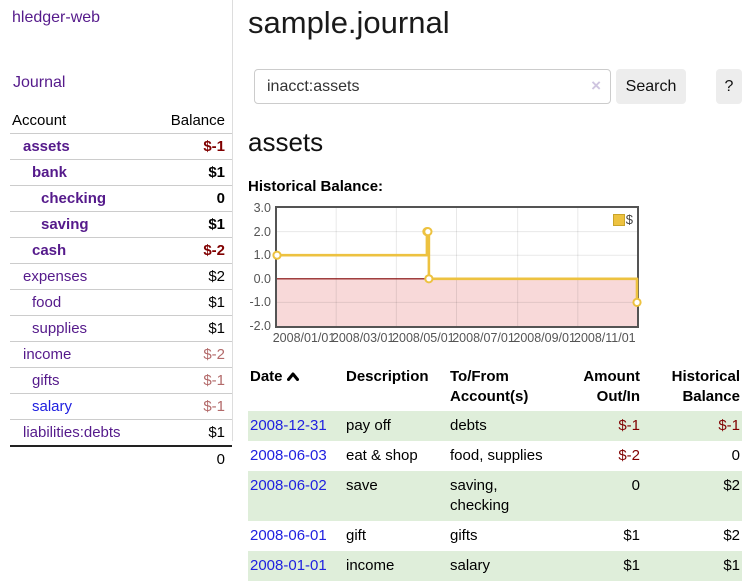  I want to click on search-input, so click(432, 86).